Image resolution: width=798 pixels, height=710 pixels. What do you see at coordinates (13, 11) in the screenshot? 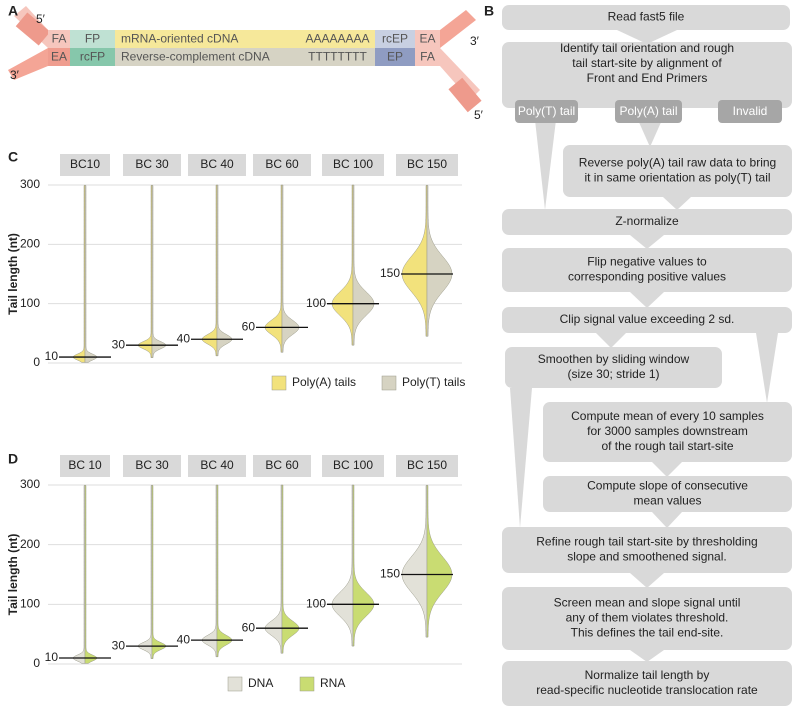
I see `panel-label: A` at bounding box center [13, 11].